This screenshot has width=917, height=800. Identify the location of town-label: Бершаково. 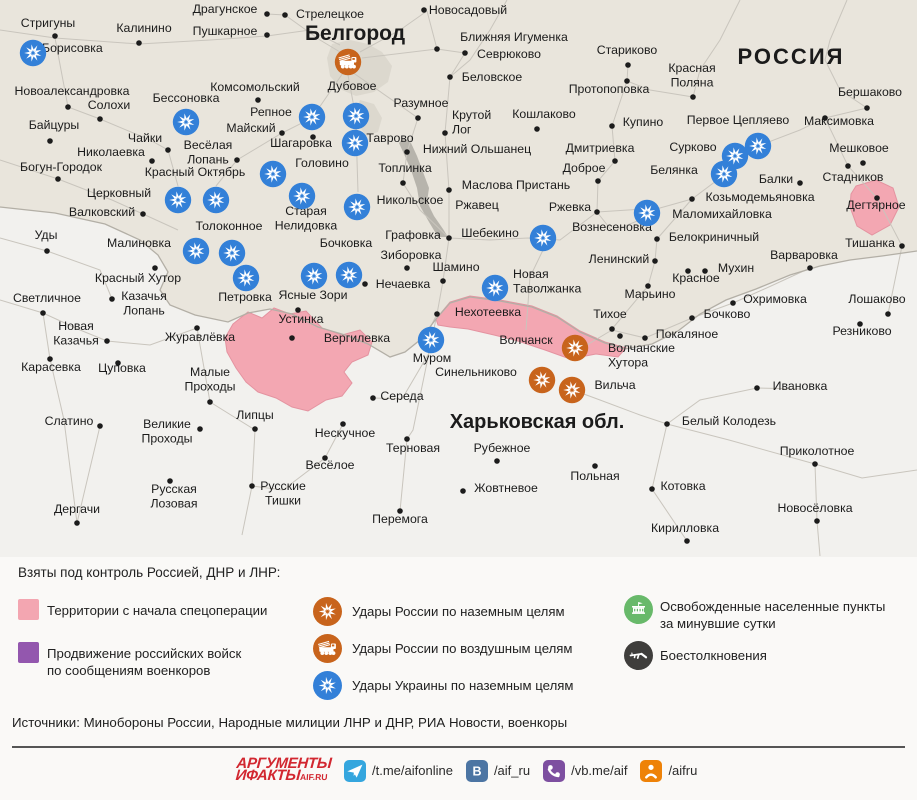
(870, 92).